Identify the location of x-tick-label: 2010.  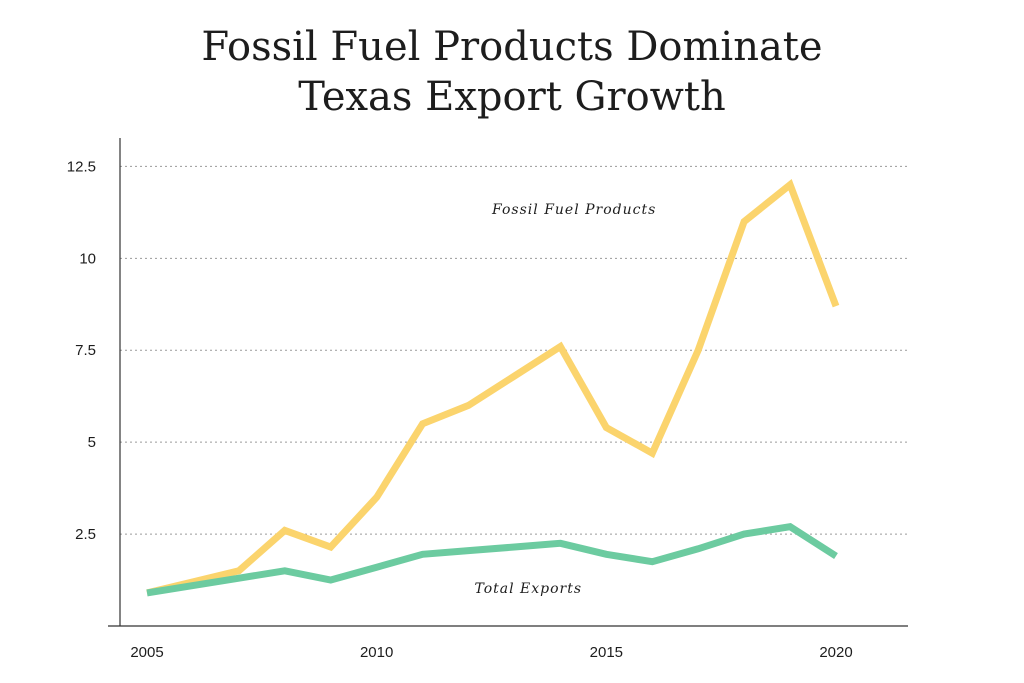
(376, 652).